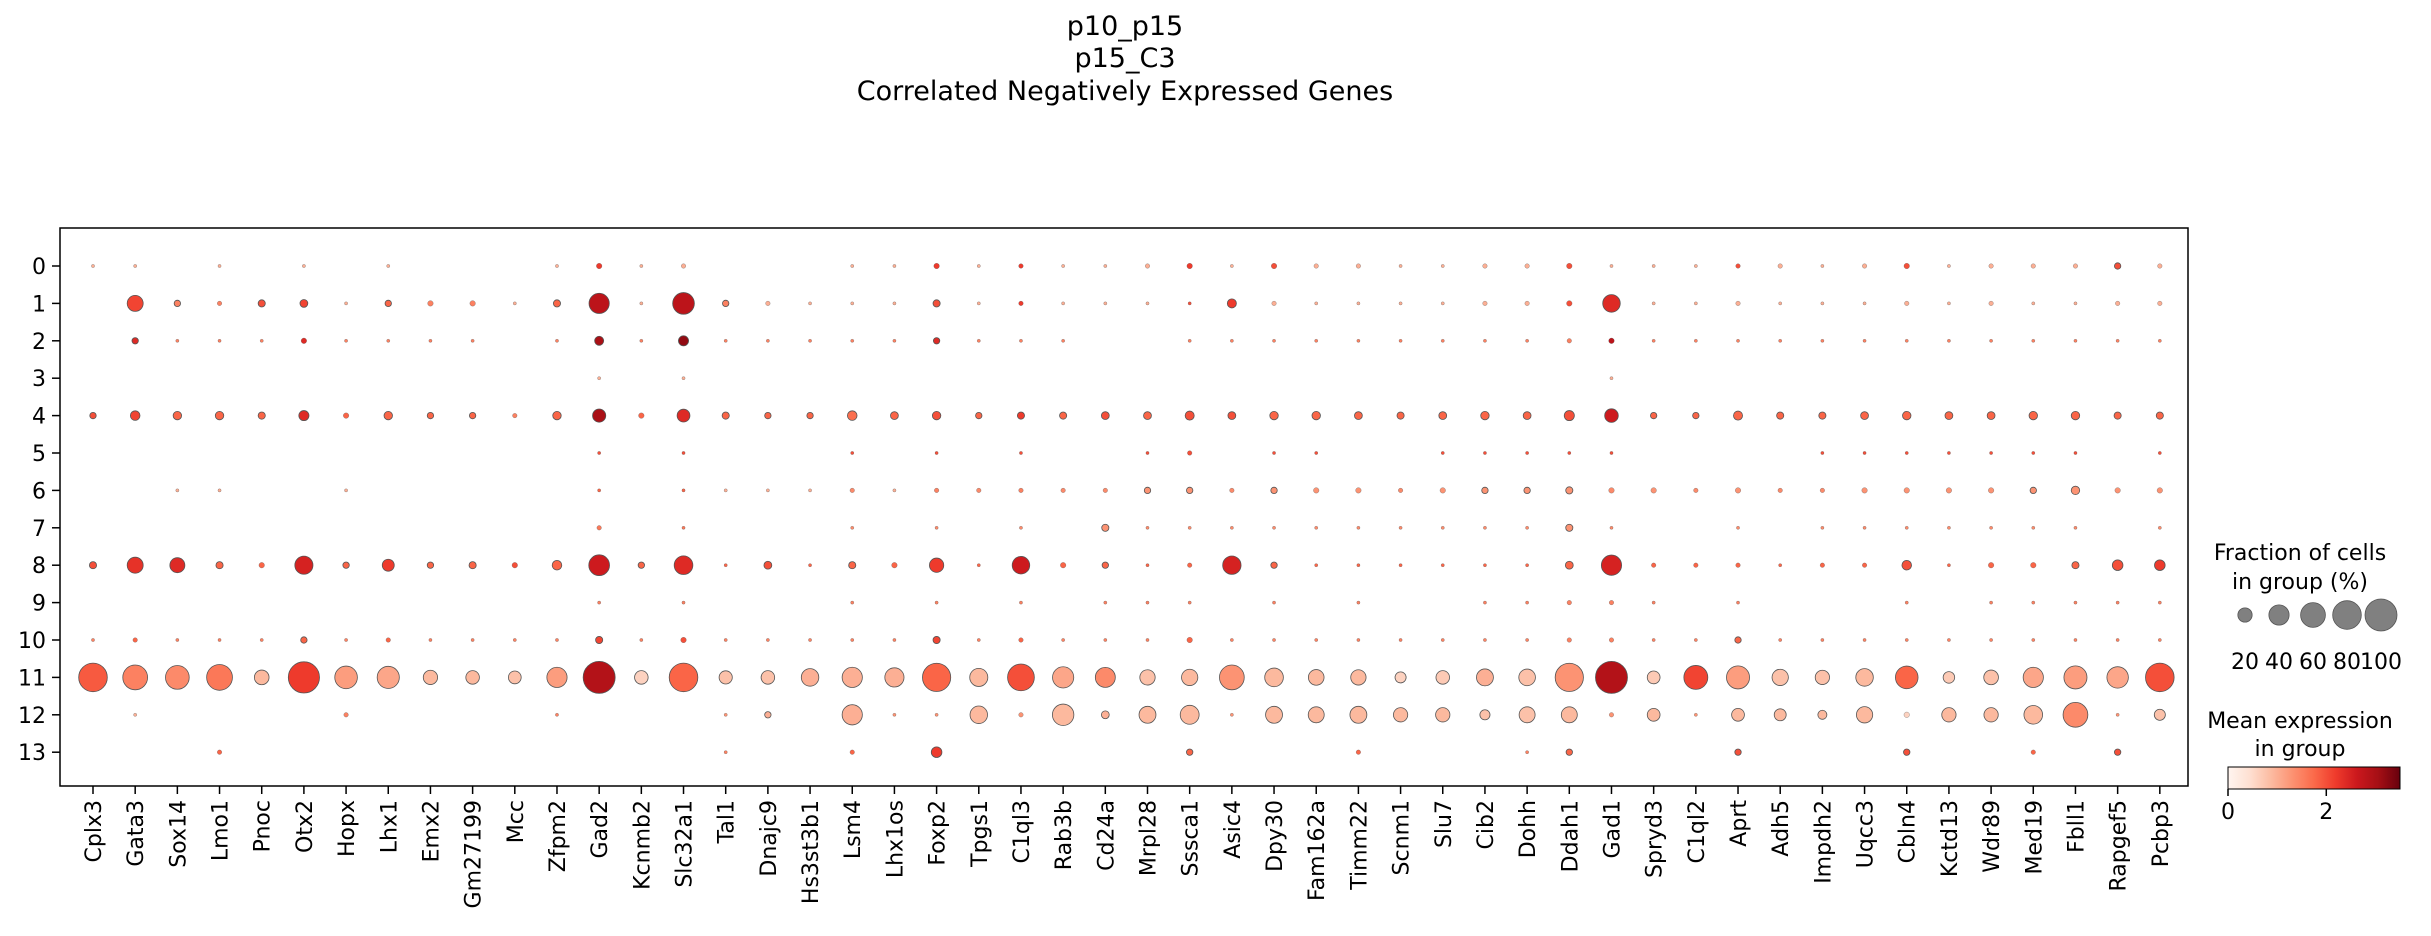  Describe the element at coordinates (1906, 640) in the screenshot. I see `dot-10-Cbln4` at that location.